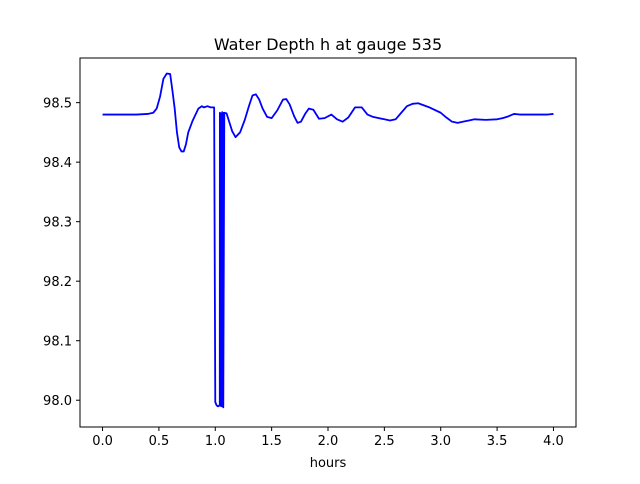  What do you see at coordinates (328, 441) in the screenshot?
I see `x-tick-label: 2.0` at bounding box center [328, 441].